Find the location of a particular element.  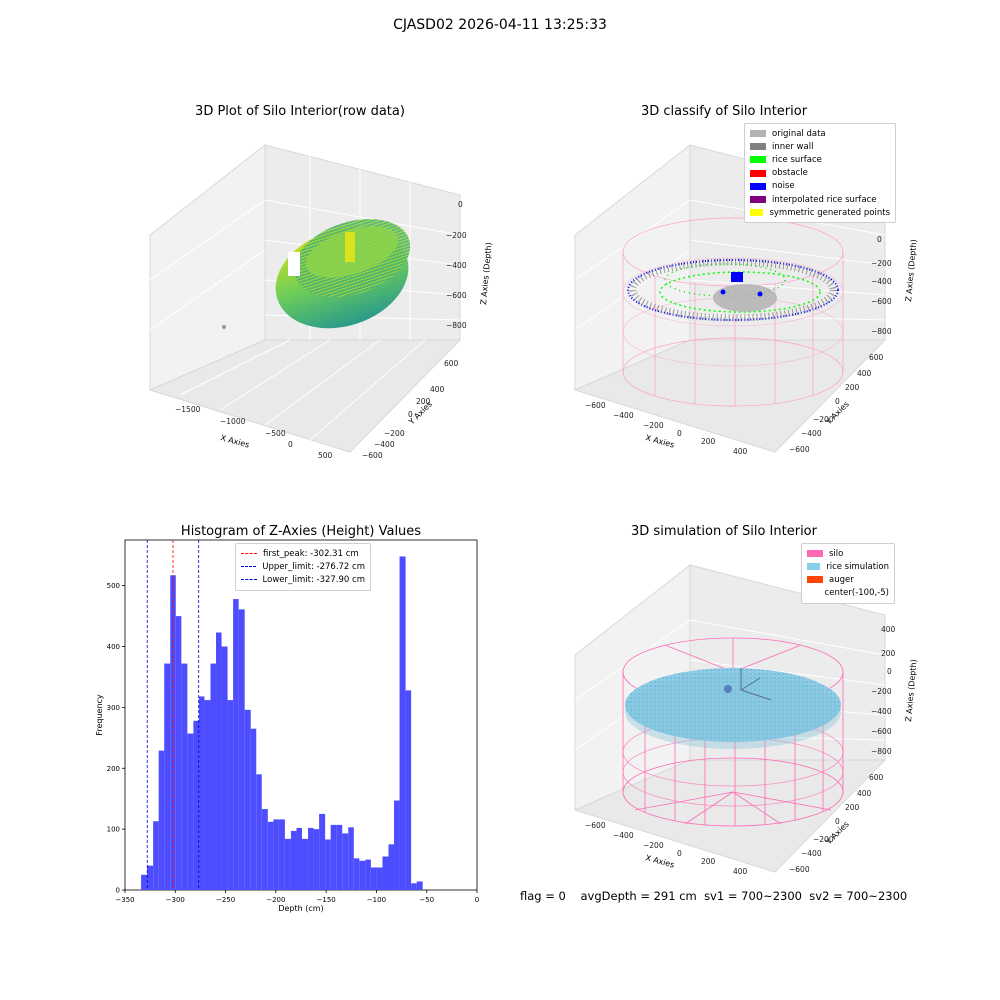

x-tick-label: −150 is located at coordinates (326, 900).